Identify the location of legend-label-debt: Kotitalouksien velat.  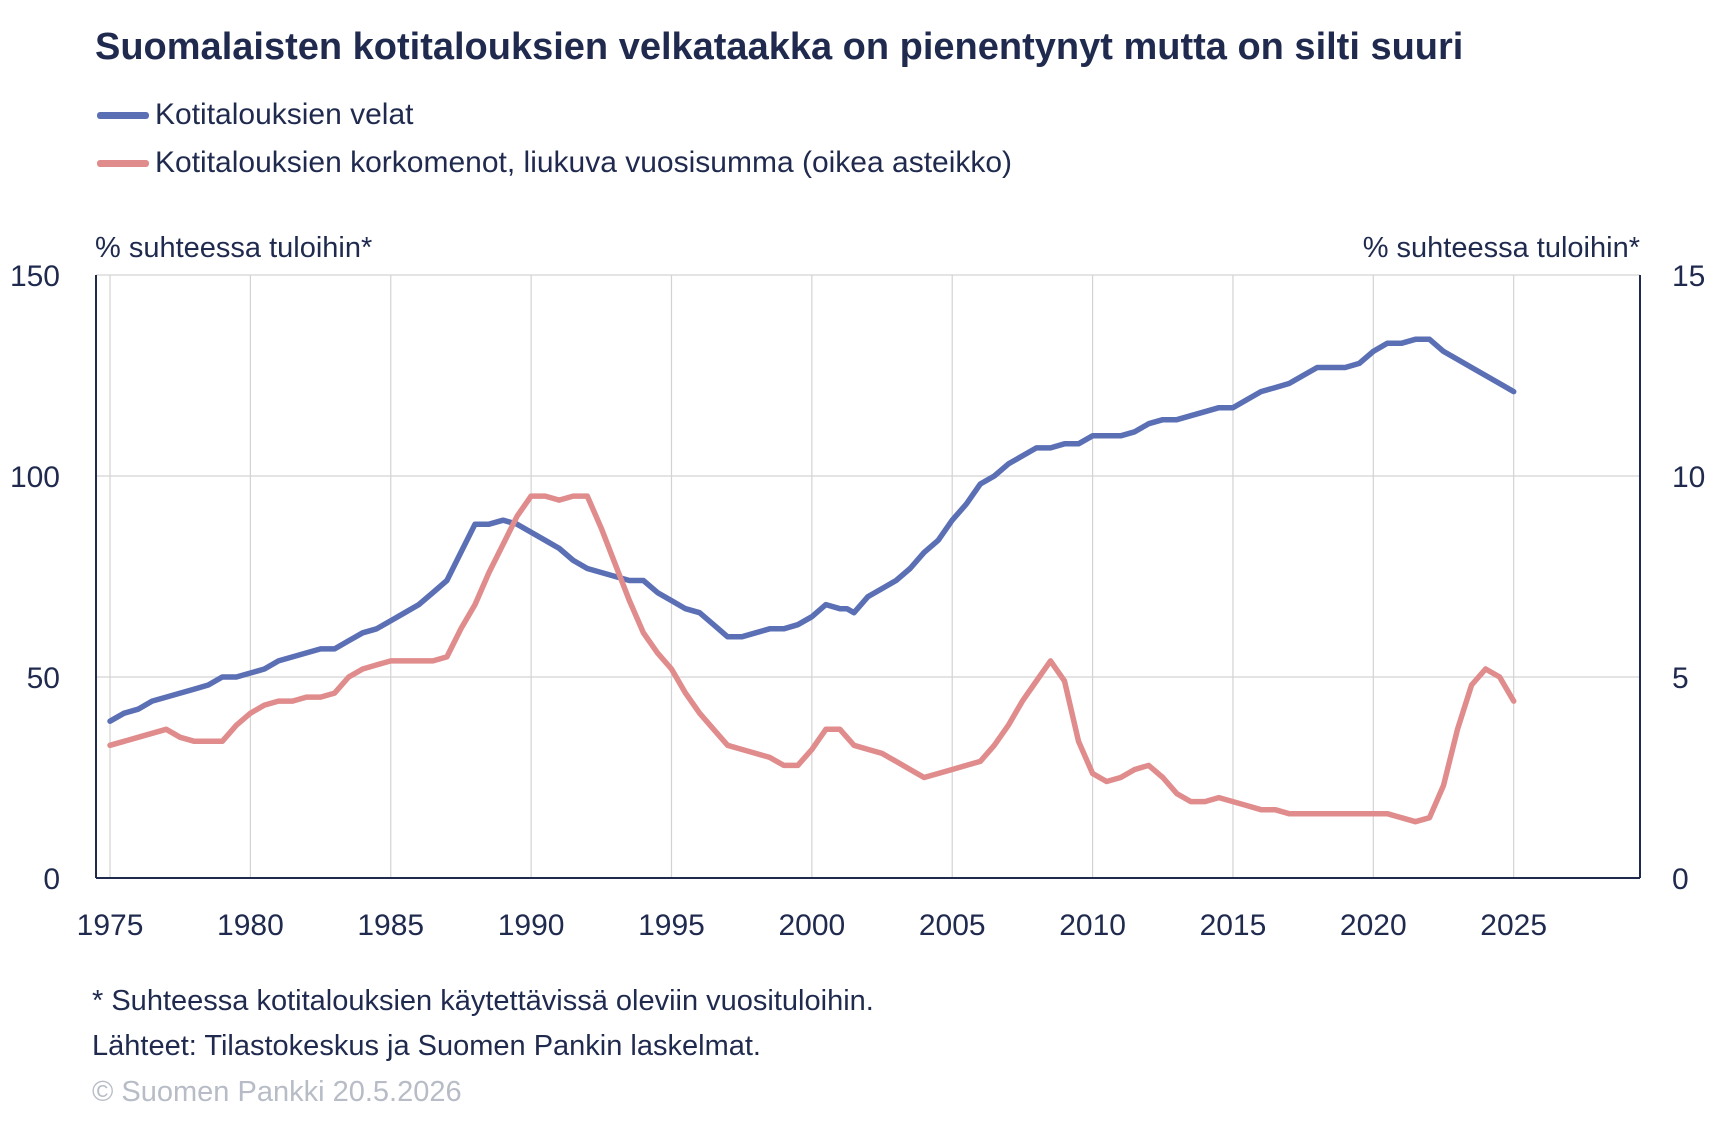
(284, 114).